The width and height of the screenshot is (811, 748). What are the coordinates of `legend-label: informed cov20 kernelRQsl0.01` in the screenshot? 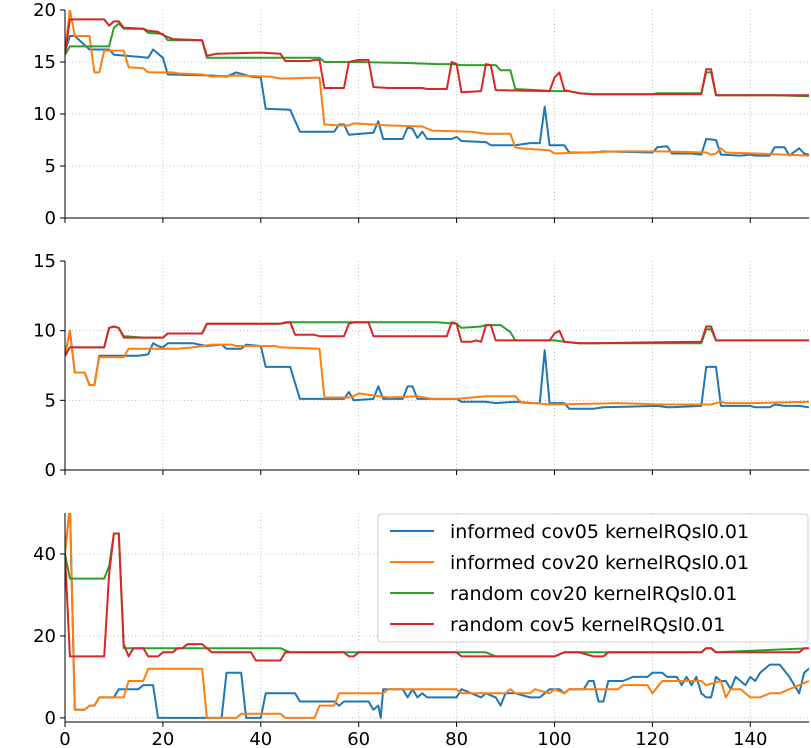 It's located at (599, 563).